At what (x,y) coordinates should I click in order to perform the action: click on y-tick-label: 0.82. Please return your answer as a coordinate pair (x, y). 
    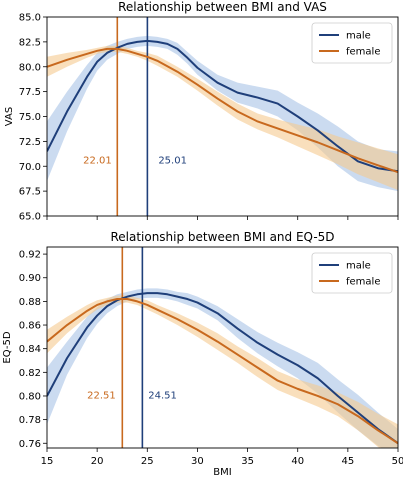
    Looking at the image, I should click on (30, 373).